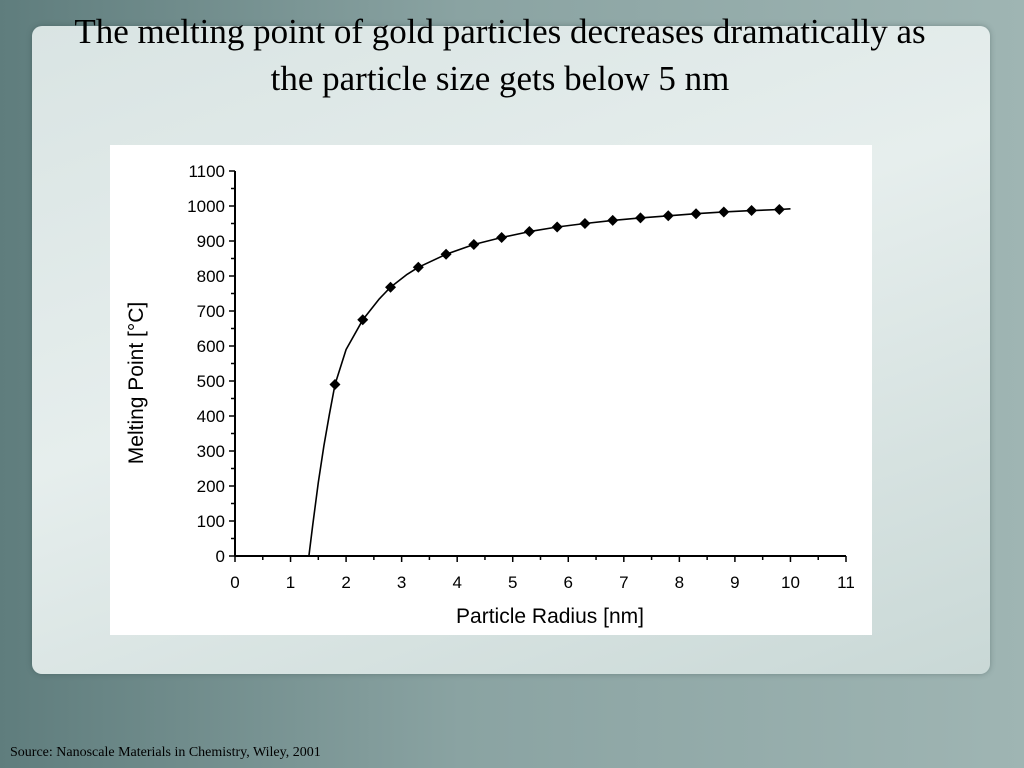 Image resolution: width=1024 pixels, height=768 pixels. Describe the element at coordinates (568, 582) in the screenshot. I see `x-tick-label: 6` at that location.